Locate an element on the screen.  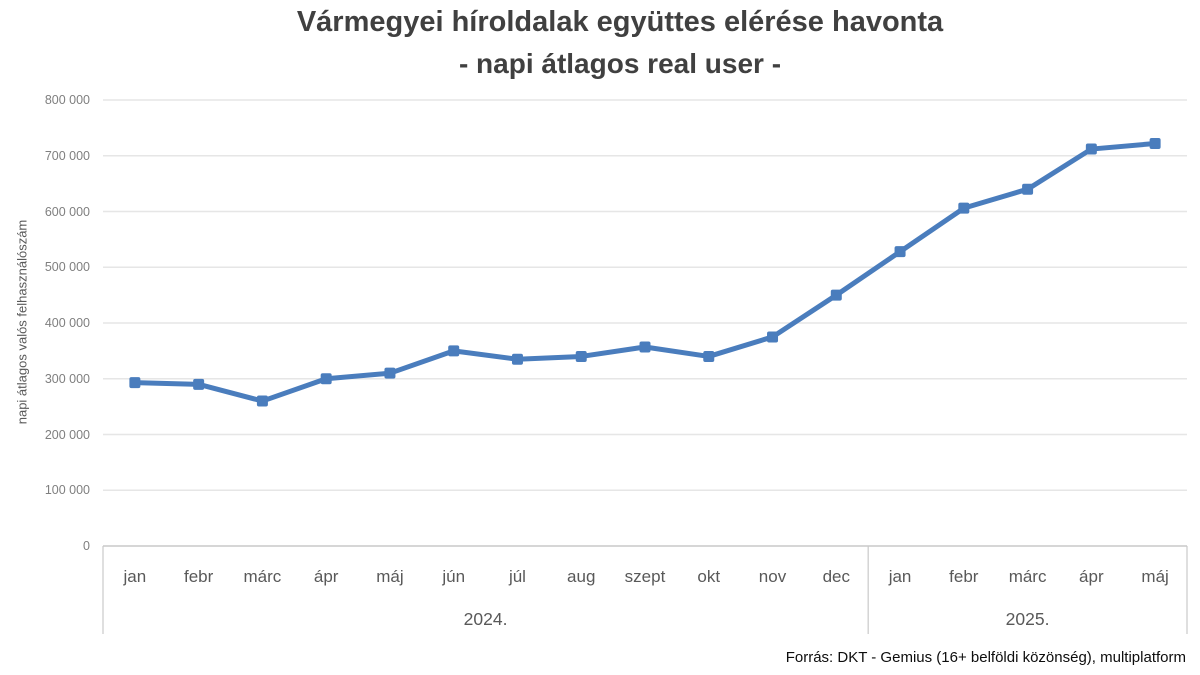
x-tick-label: okt is located at coordinates (709, 576).